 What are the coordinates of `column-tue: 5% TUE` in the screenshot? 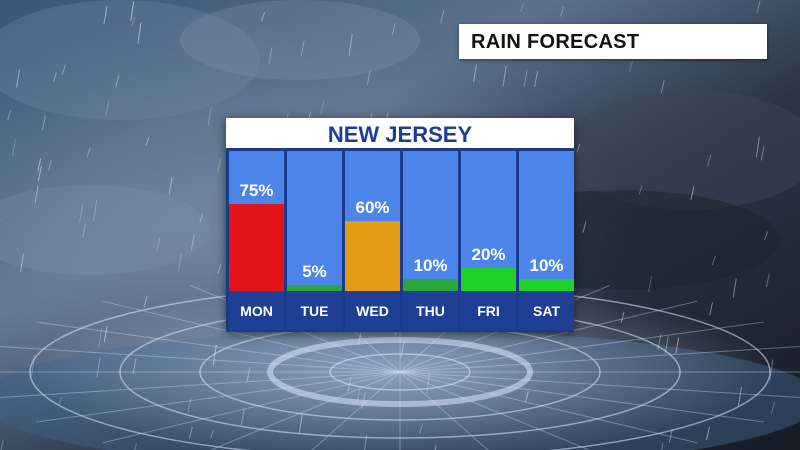 It's located at (314, 240).